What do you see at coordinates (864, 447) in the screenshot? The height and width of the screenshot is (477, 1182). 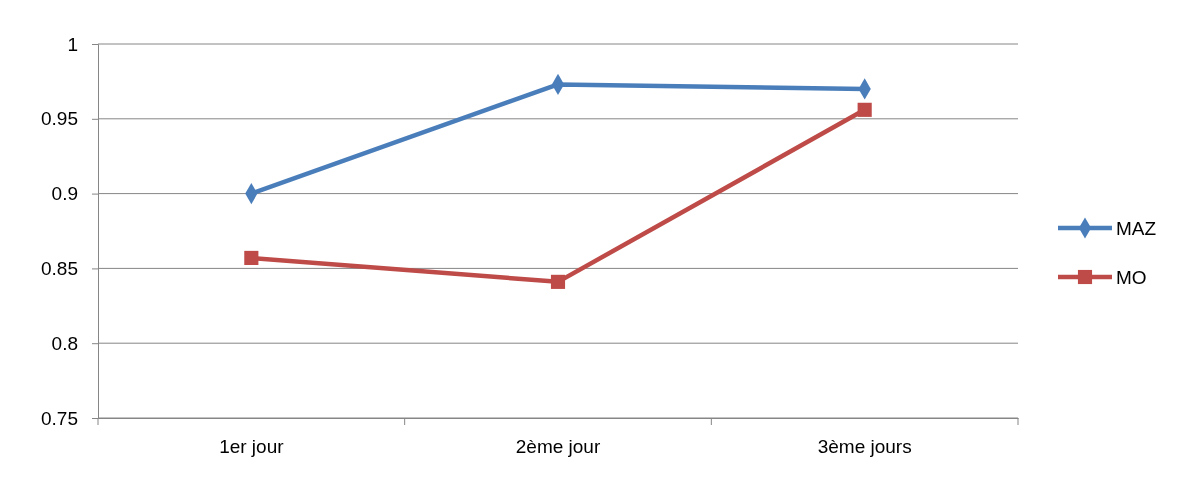 I see `x-tick-label: 3ème jours` at bounding box center [864, 447].